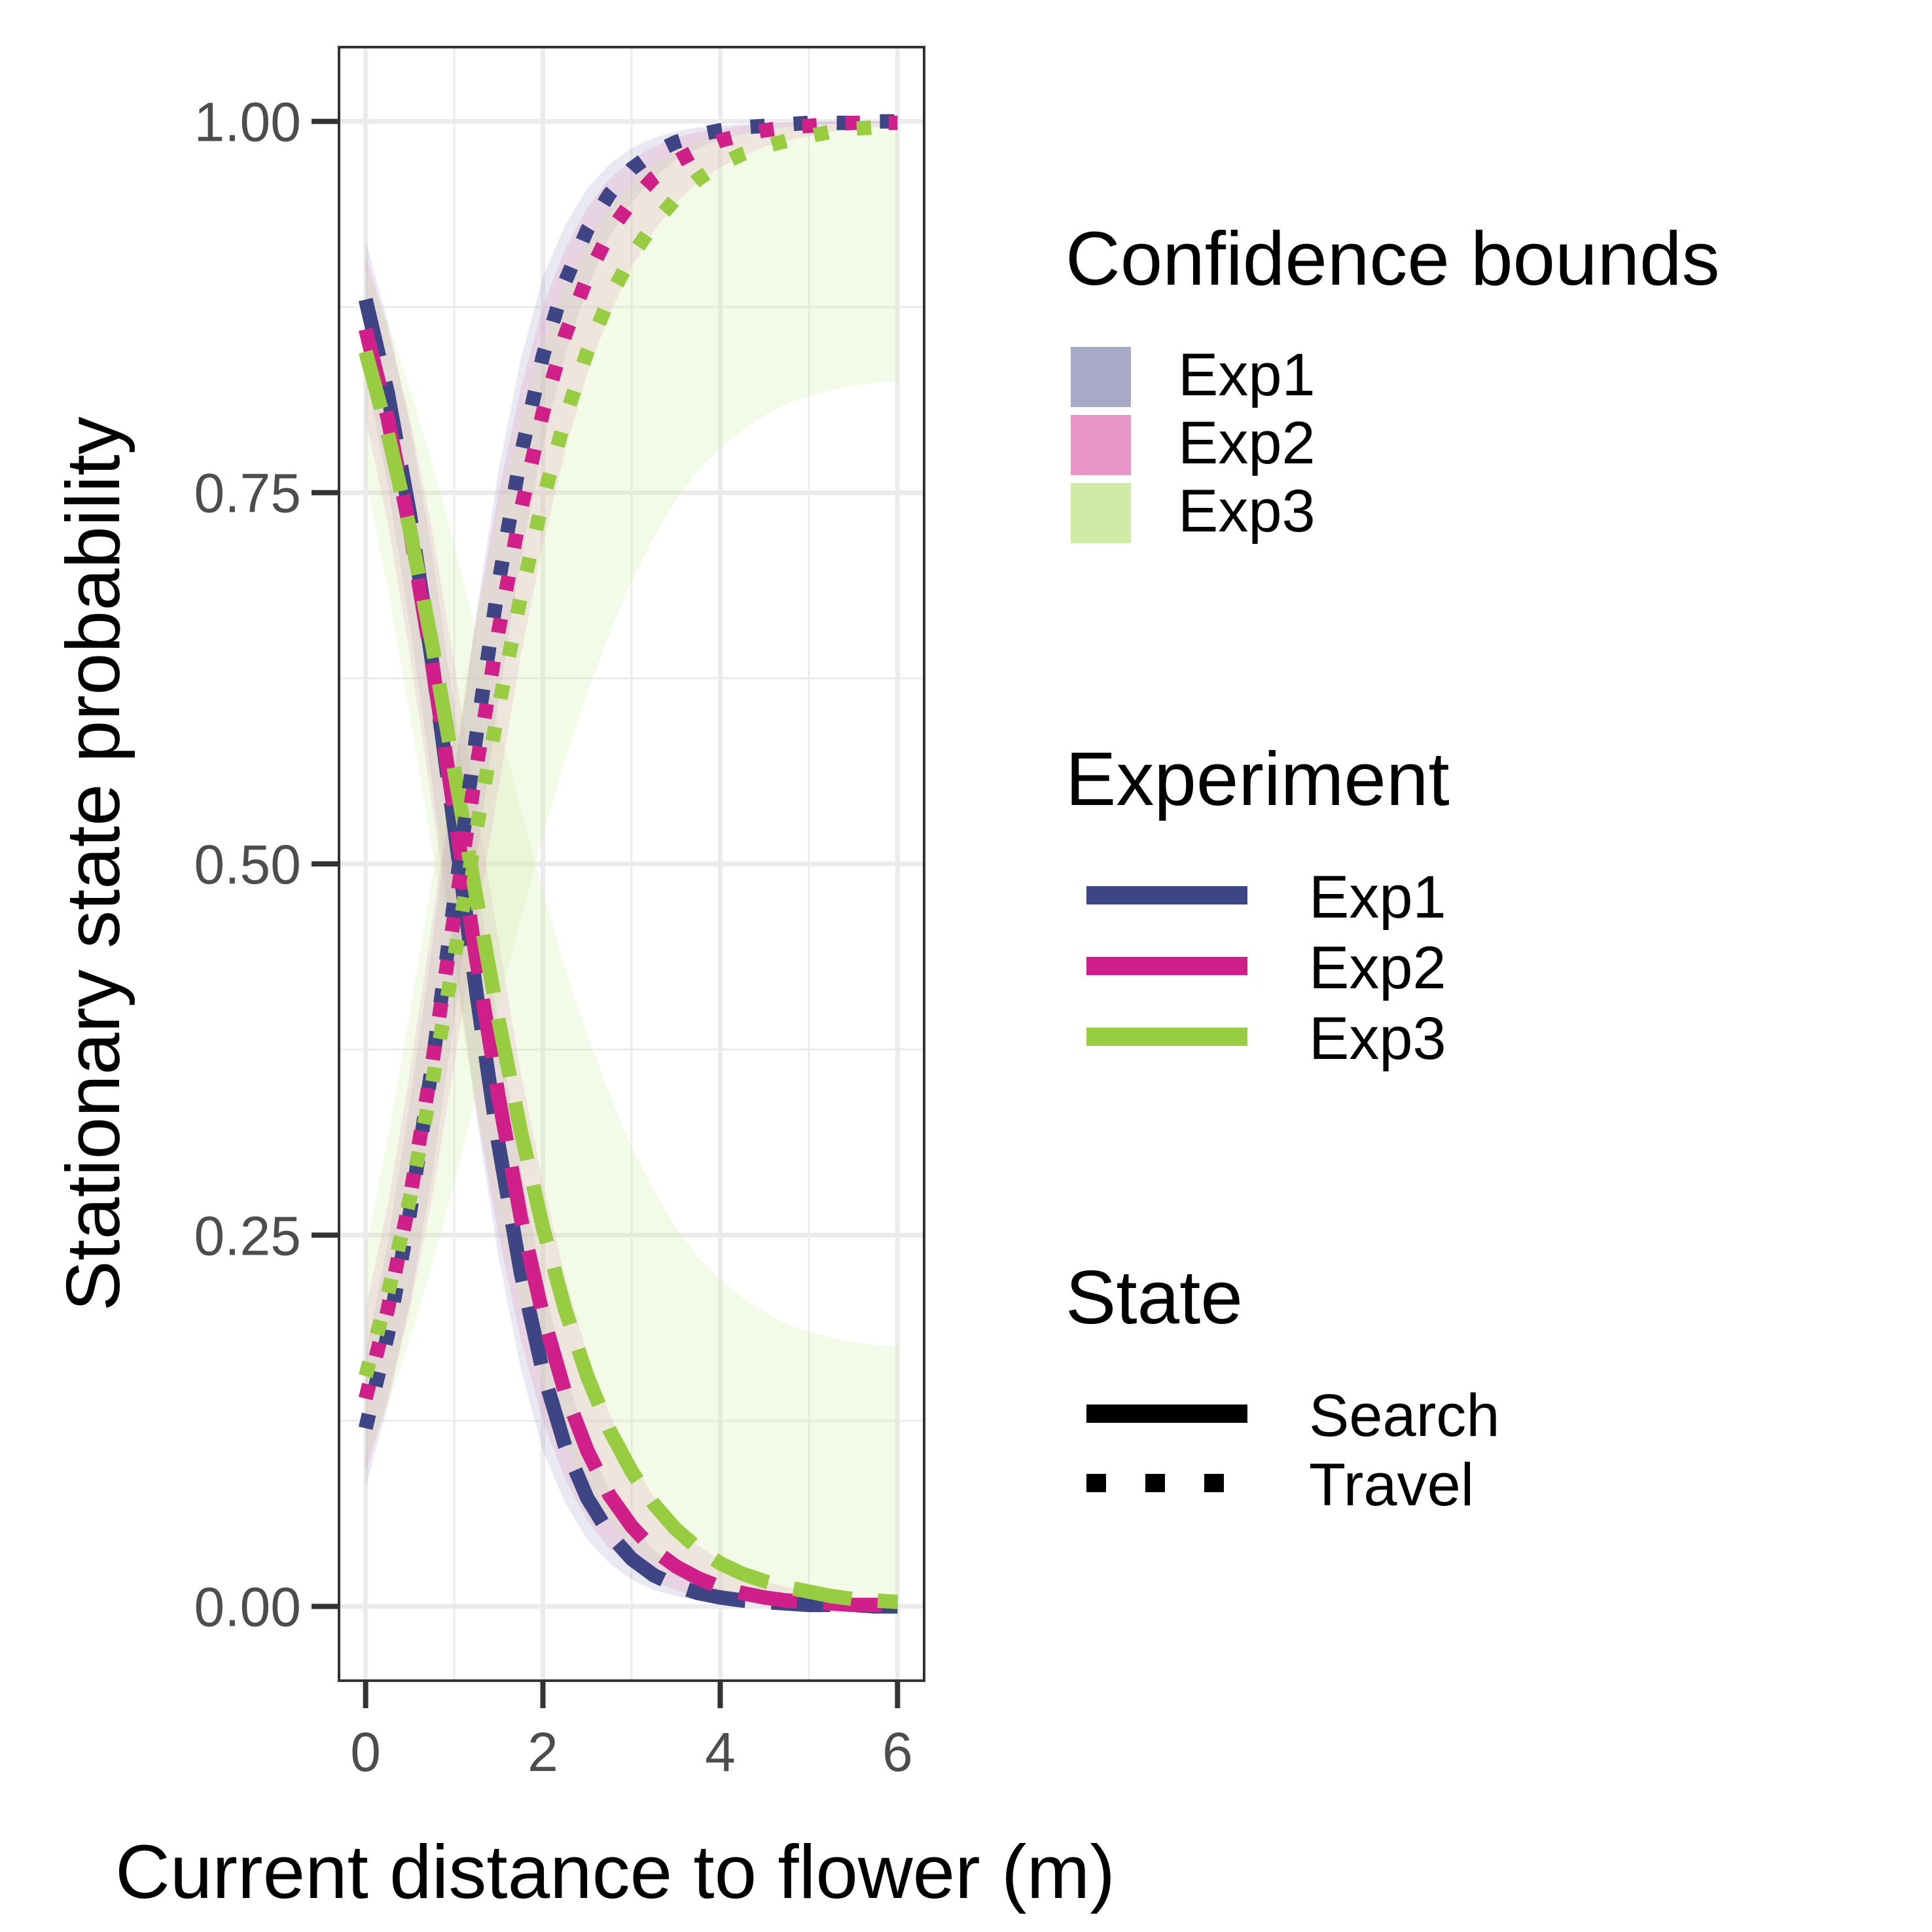 The image size is (1932, 1932). I want to click on y-tick-label: 0.25, so click(248, 1235).